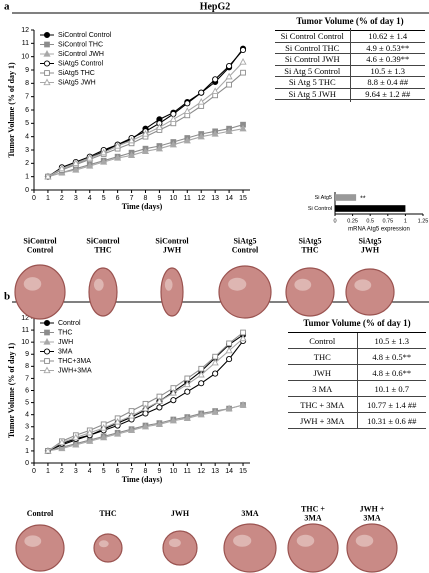 Image resolution: width=429 pixels, height=573 pixels. What do you see at coordinates (132, 471) in the screenshot?
I see `x-tick-label: 7` at bounding box center [132, 471].